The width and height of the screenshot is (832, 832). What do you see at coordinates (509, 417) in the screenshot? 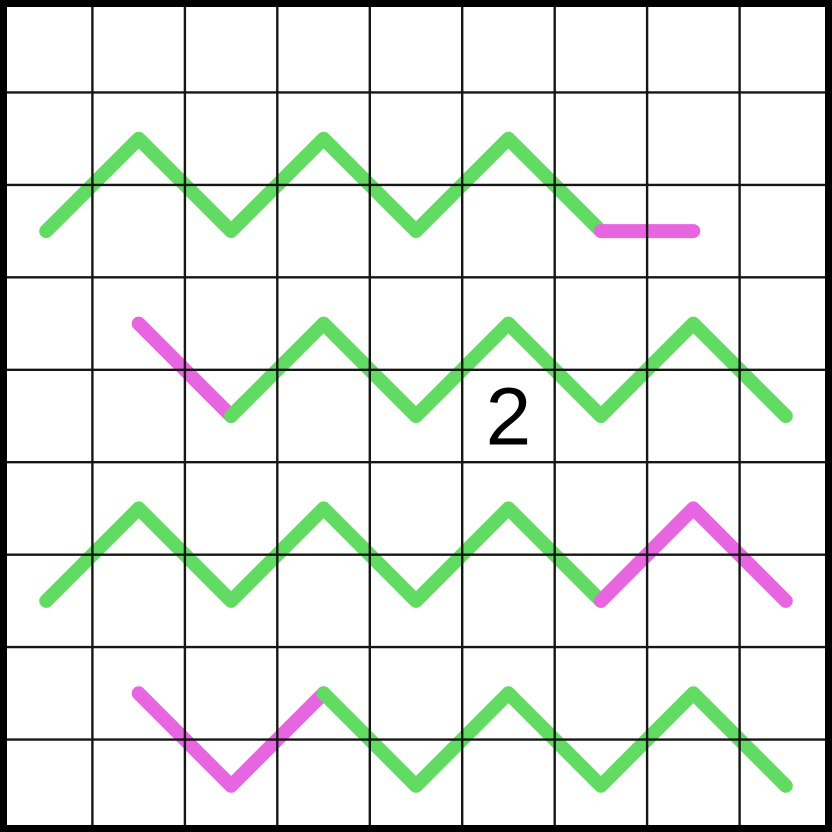
I see `given-digit-r4c5: 2` at bounding box center [509, 417].